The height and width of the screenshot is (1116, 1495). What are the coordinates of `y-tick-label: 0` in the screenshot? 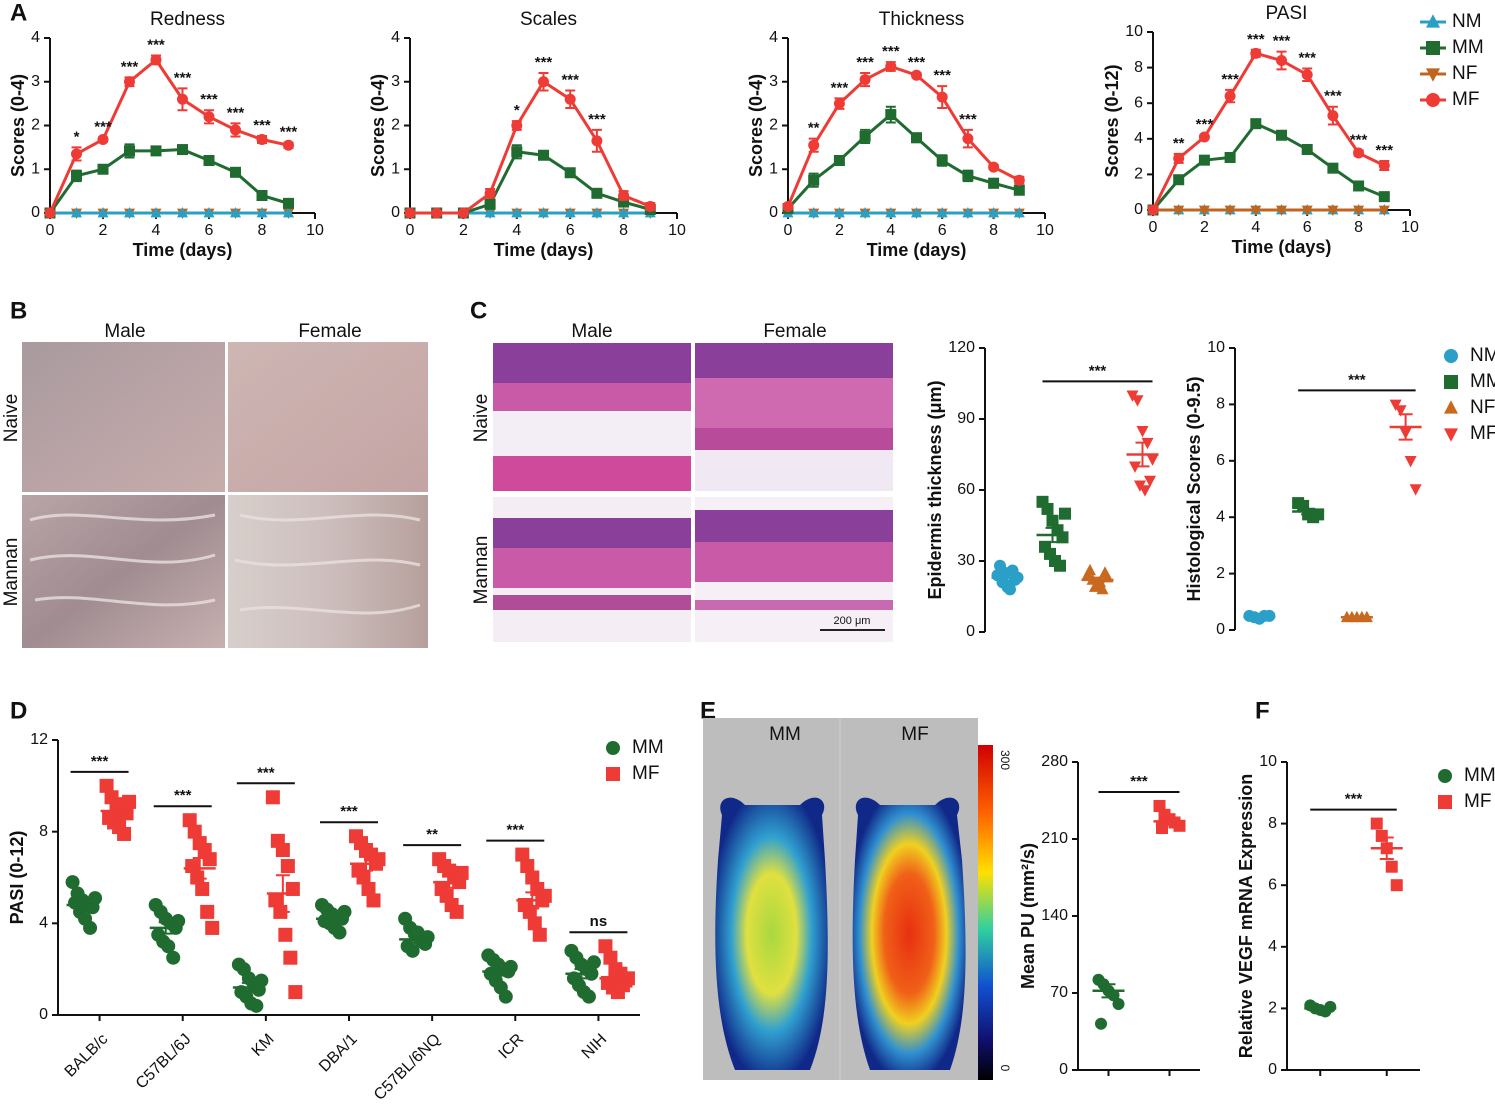 It's located at (35, 212).